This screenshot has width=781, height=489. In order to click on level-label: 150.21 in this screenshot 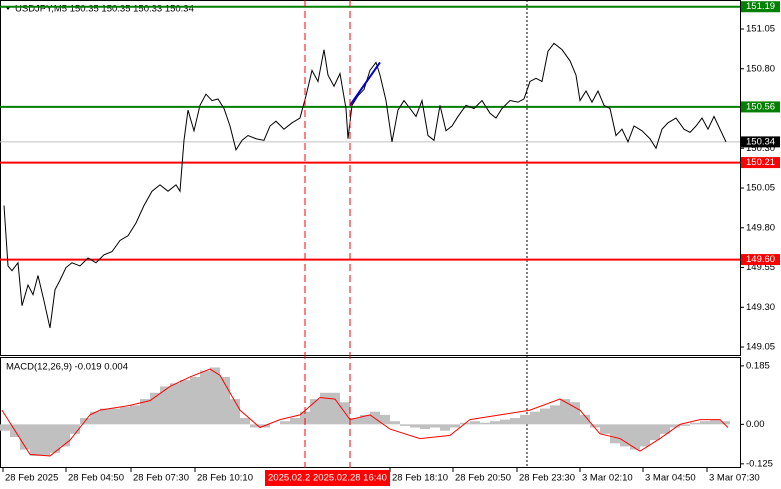, I will do `click(760, 162)`.